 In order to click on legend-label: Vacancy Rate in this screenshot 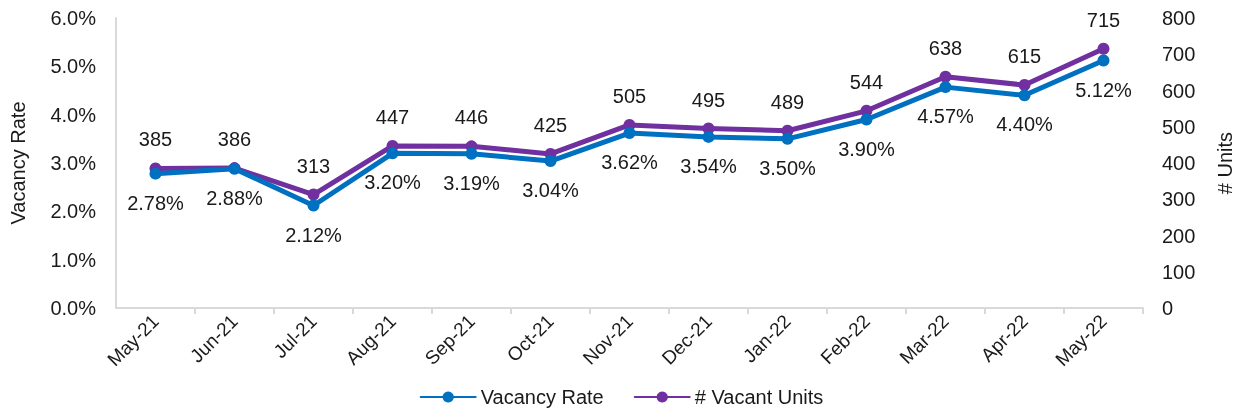, I will do `click(542, 397)`.